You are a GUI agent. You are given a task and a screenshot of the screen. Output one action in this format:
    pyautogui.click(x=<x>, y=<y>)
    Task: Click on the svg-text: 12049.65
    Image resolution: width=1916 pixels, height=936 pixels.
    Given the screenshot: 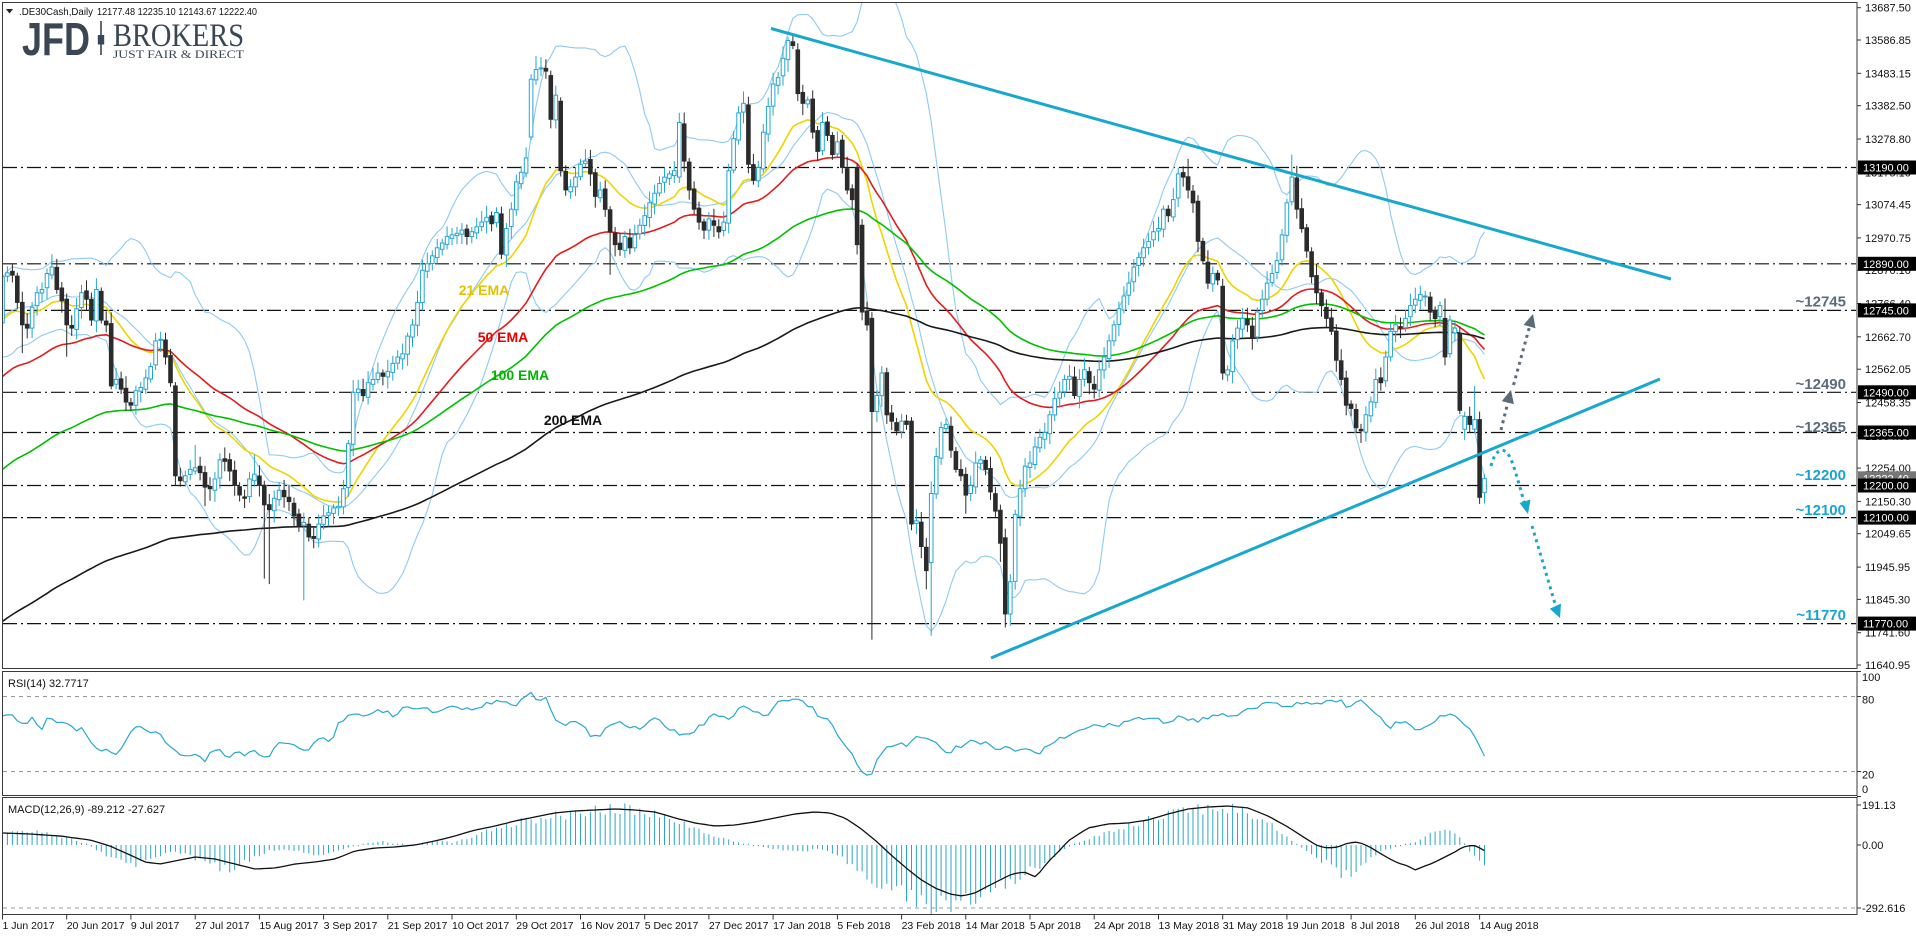 What is the action you would take?
    pyautogui.click(x=1888, y=535)
    